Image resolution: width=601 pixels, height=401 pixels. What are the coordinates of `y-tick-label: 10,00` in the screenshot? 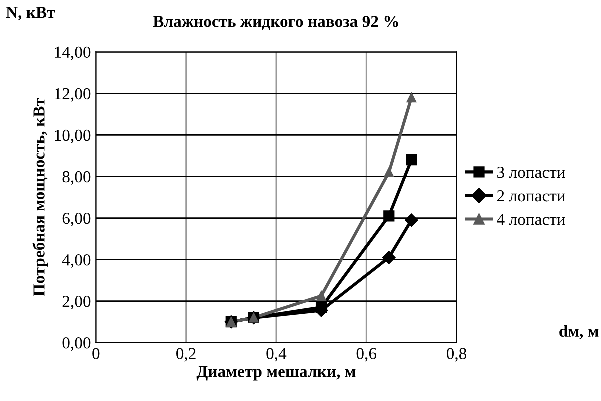 It's located at (73, 137).